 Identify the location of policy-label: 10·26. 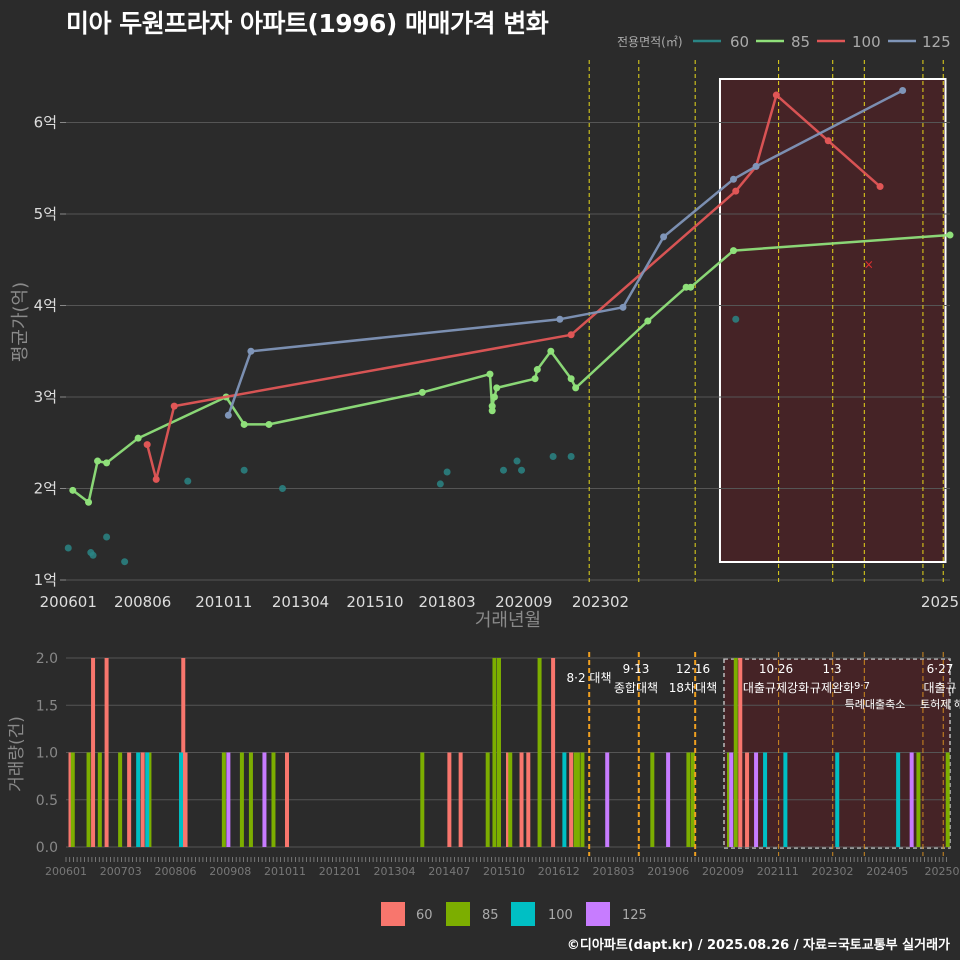
(776, 669).